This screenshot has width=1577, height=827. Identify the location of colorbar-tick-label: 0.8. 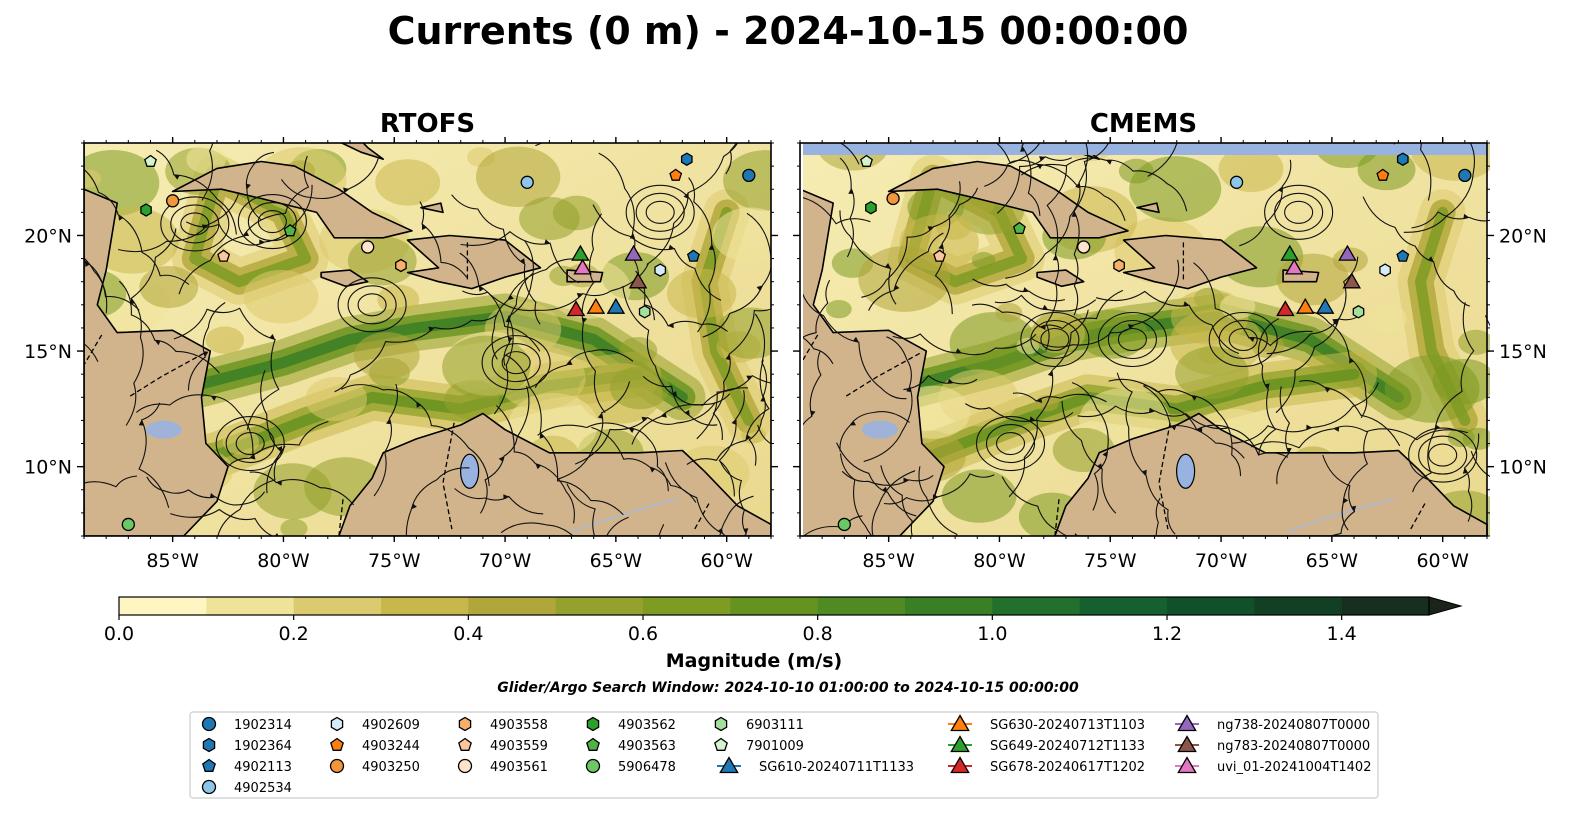
(818, 634).